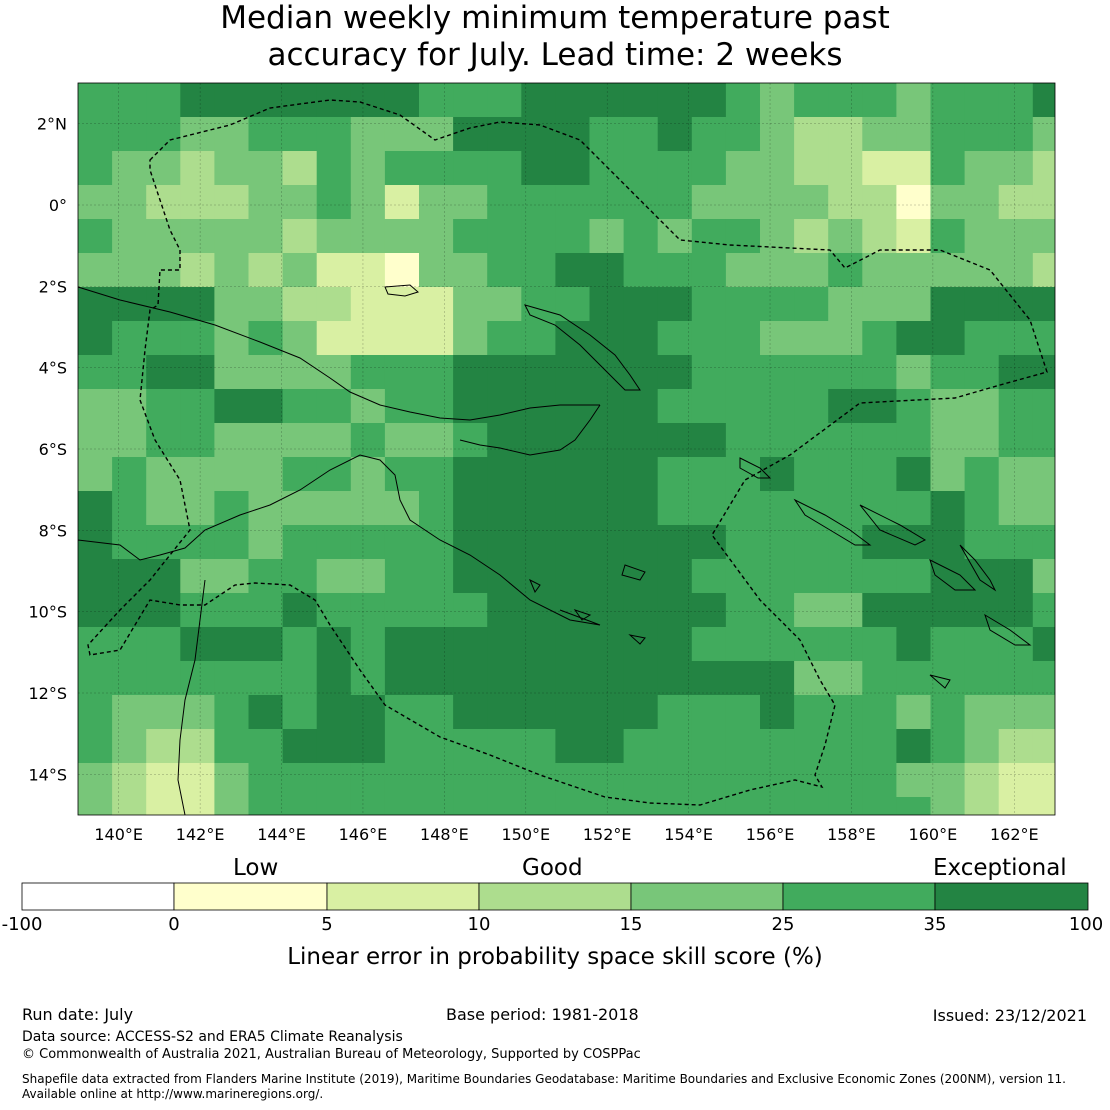 The image size is (1110, 1110). Describe the element at coordinates (58, 205) in the screenshot. I see `latitude-label: 0°` at that location.